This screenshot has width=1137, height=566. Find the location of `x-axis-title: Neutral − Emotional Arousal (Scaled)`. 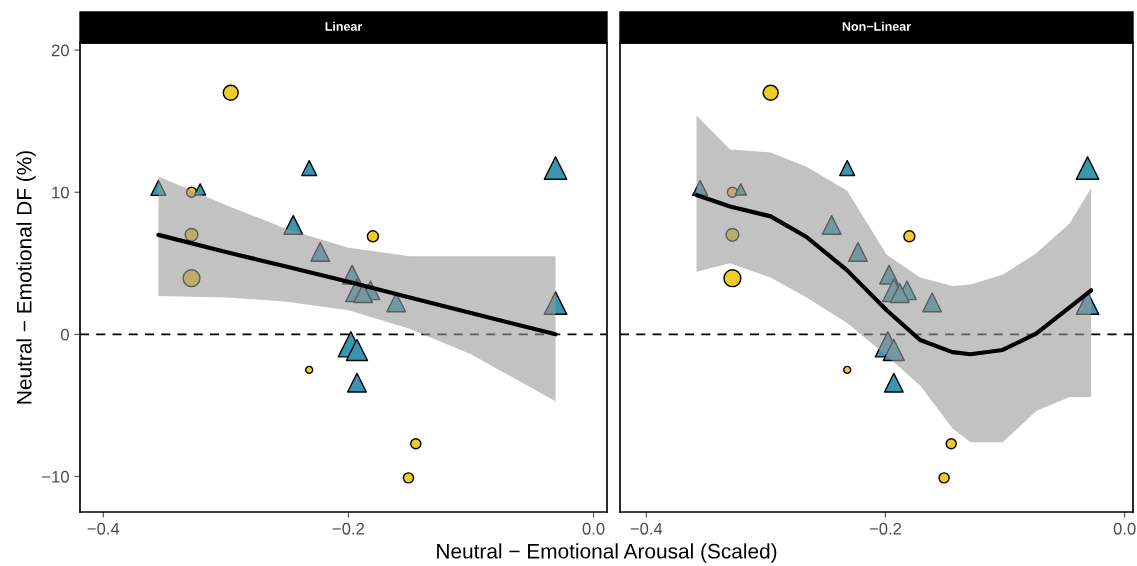

x-axis-title: Neutral − Emotional Arousal (Scaled) is located at coordinates (607, 553).